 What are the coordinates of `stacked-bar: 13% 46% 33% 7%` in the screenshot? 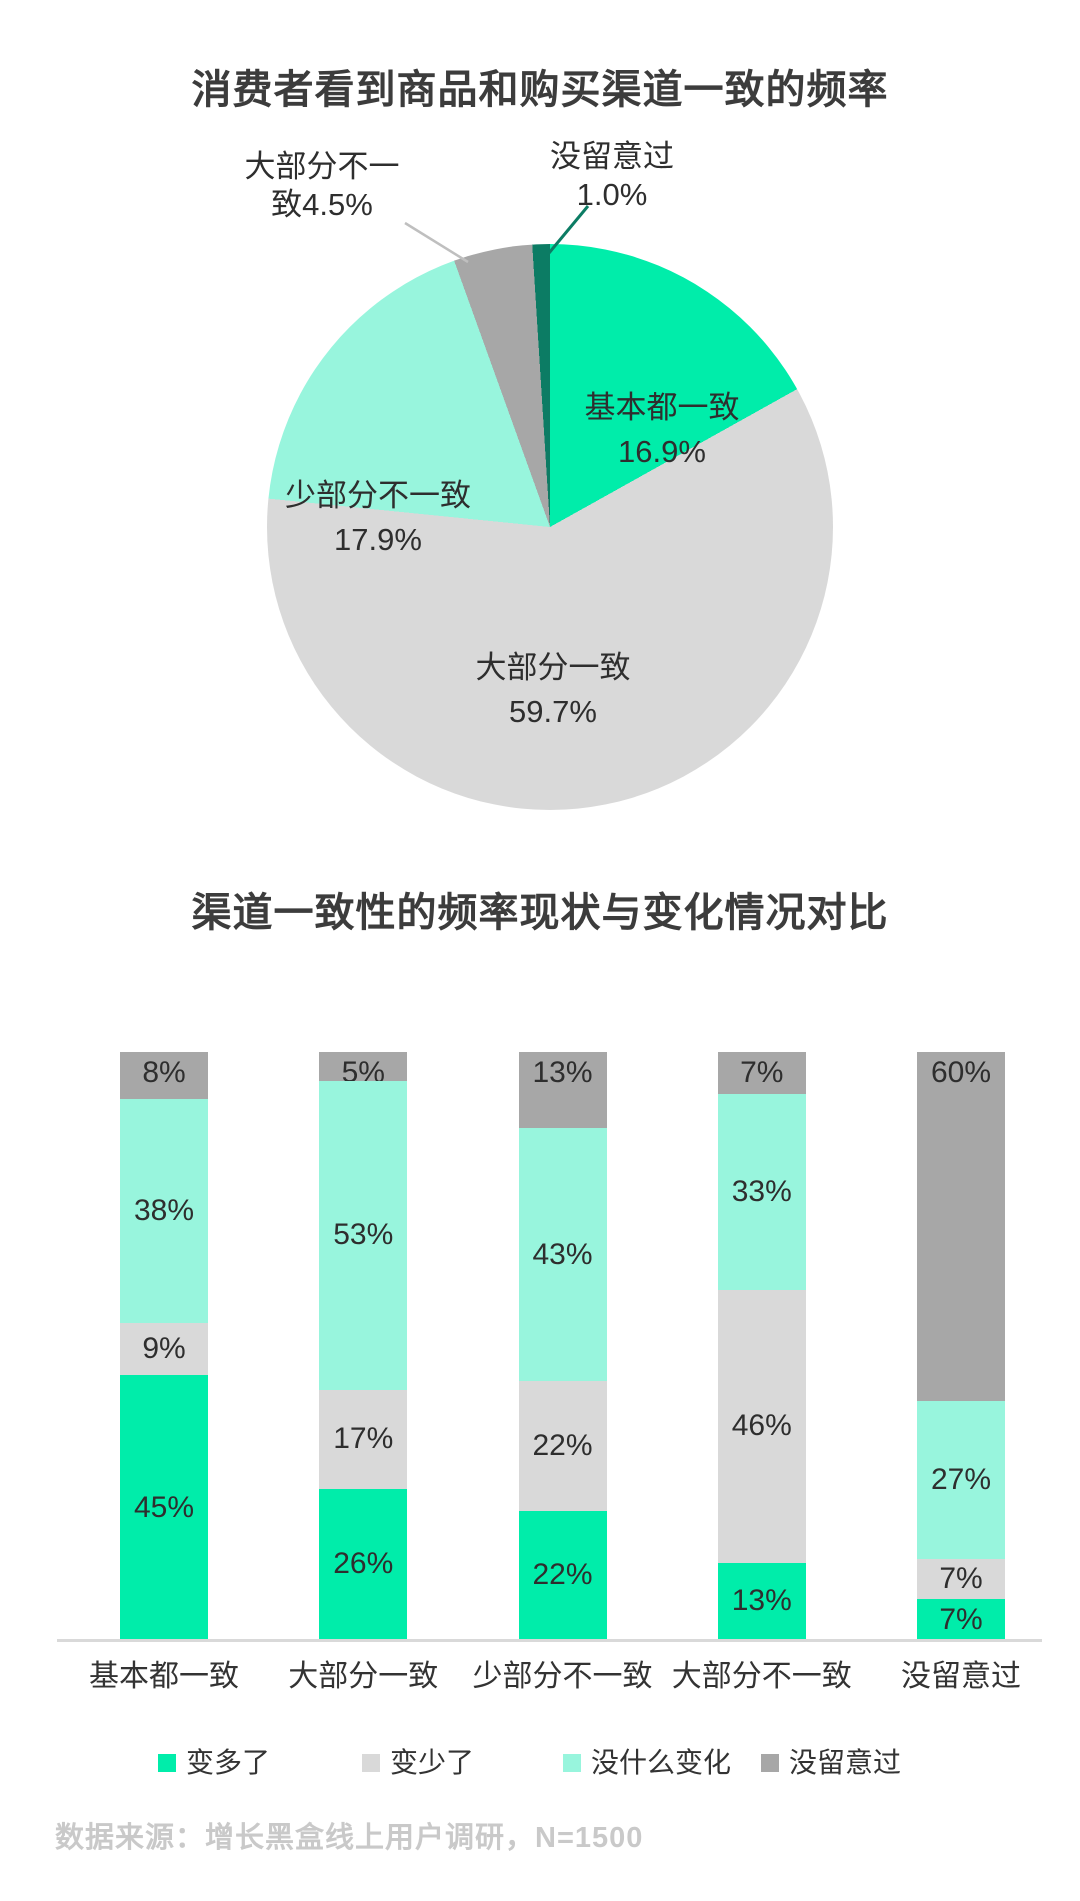 It's located at (761, 1346).